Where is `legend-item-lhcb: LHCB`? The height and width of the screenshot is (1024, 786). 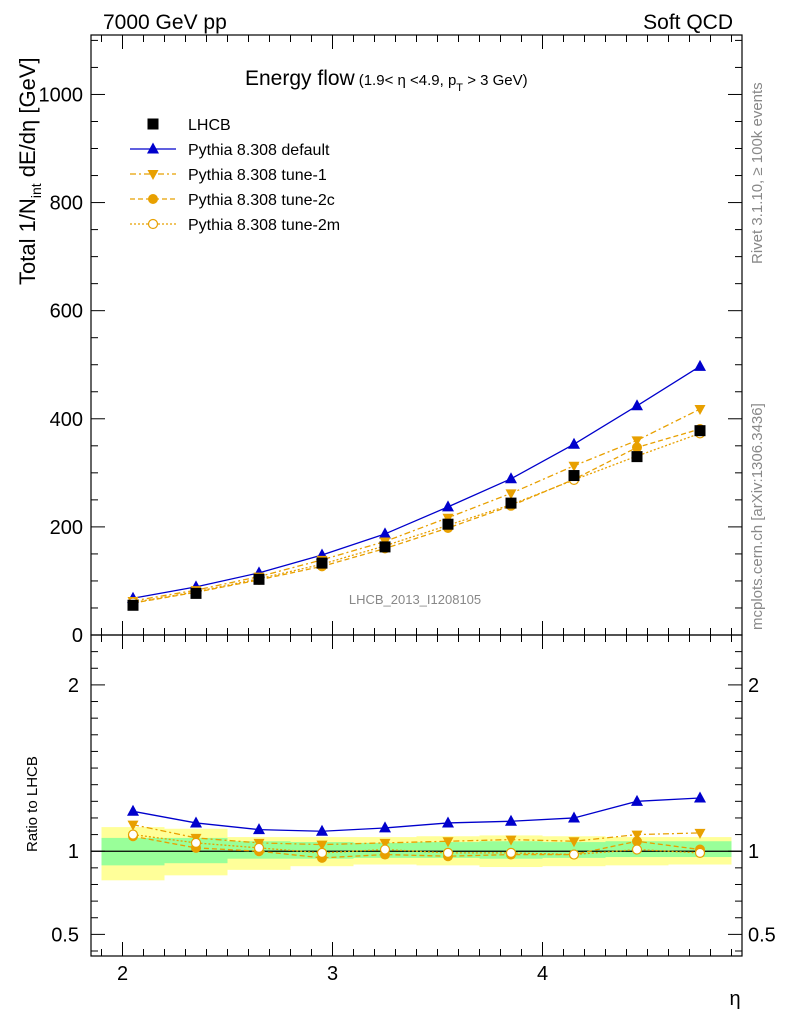 legend-item-lhcb: LHCB is located at coordinates (189, 125).